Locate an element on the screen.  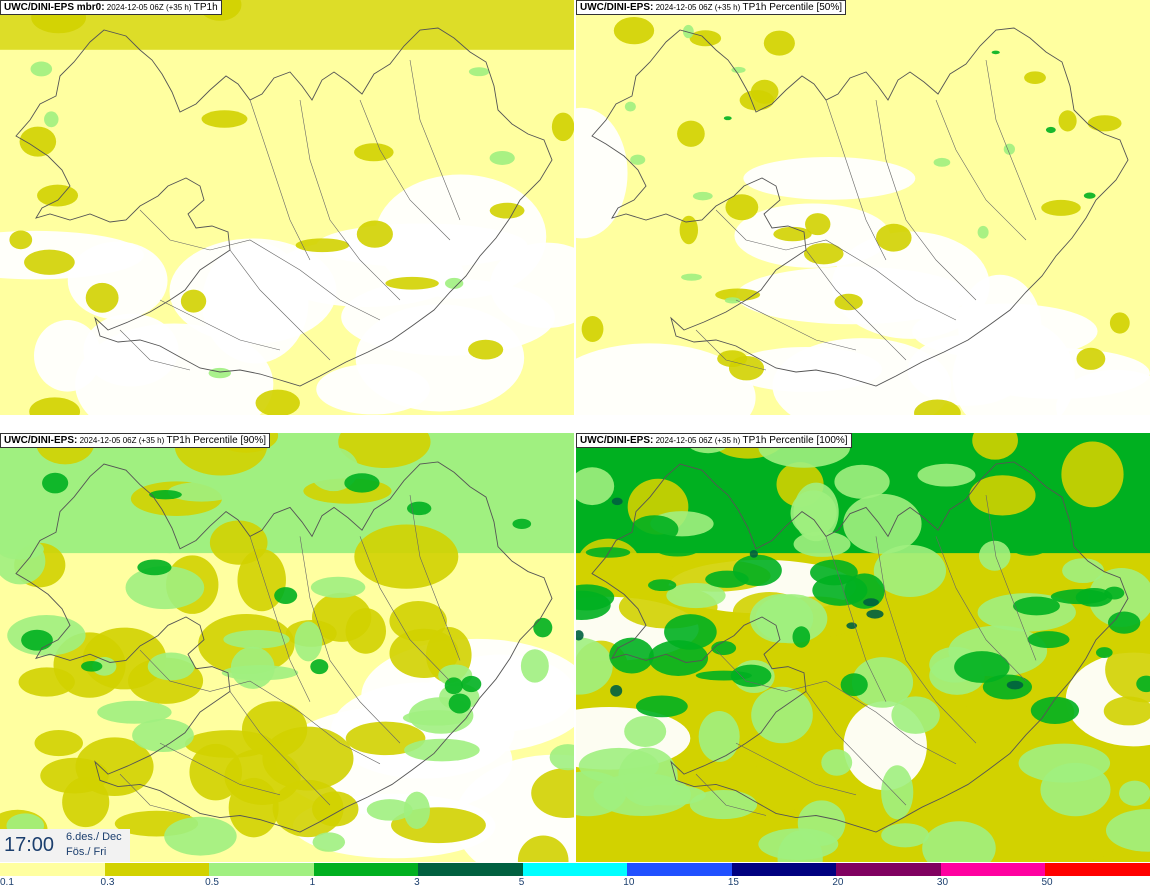
colorbar-tick-label: 15 is located at coordinates (733, 882).